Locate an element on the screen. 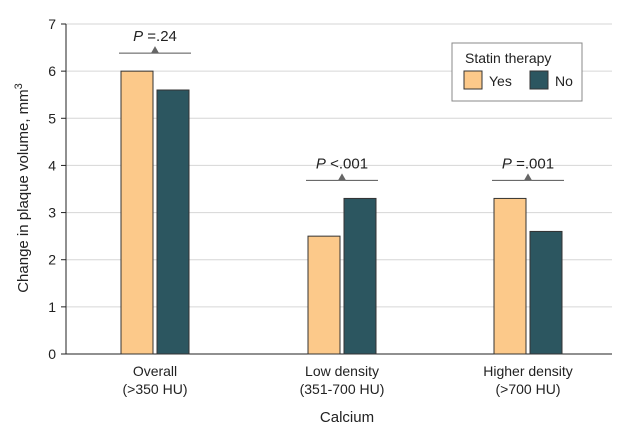 This screenshot has width=629, height=435. y-tick-label: 6 is located at coordinates (52, 71).